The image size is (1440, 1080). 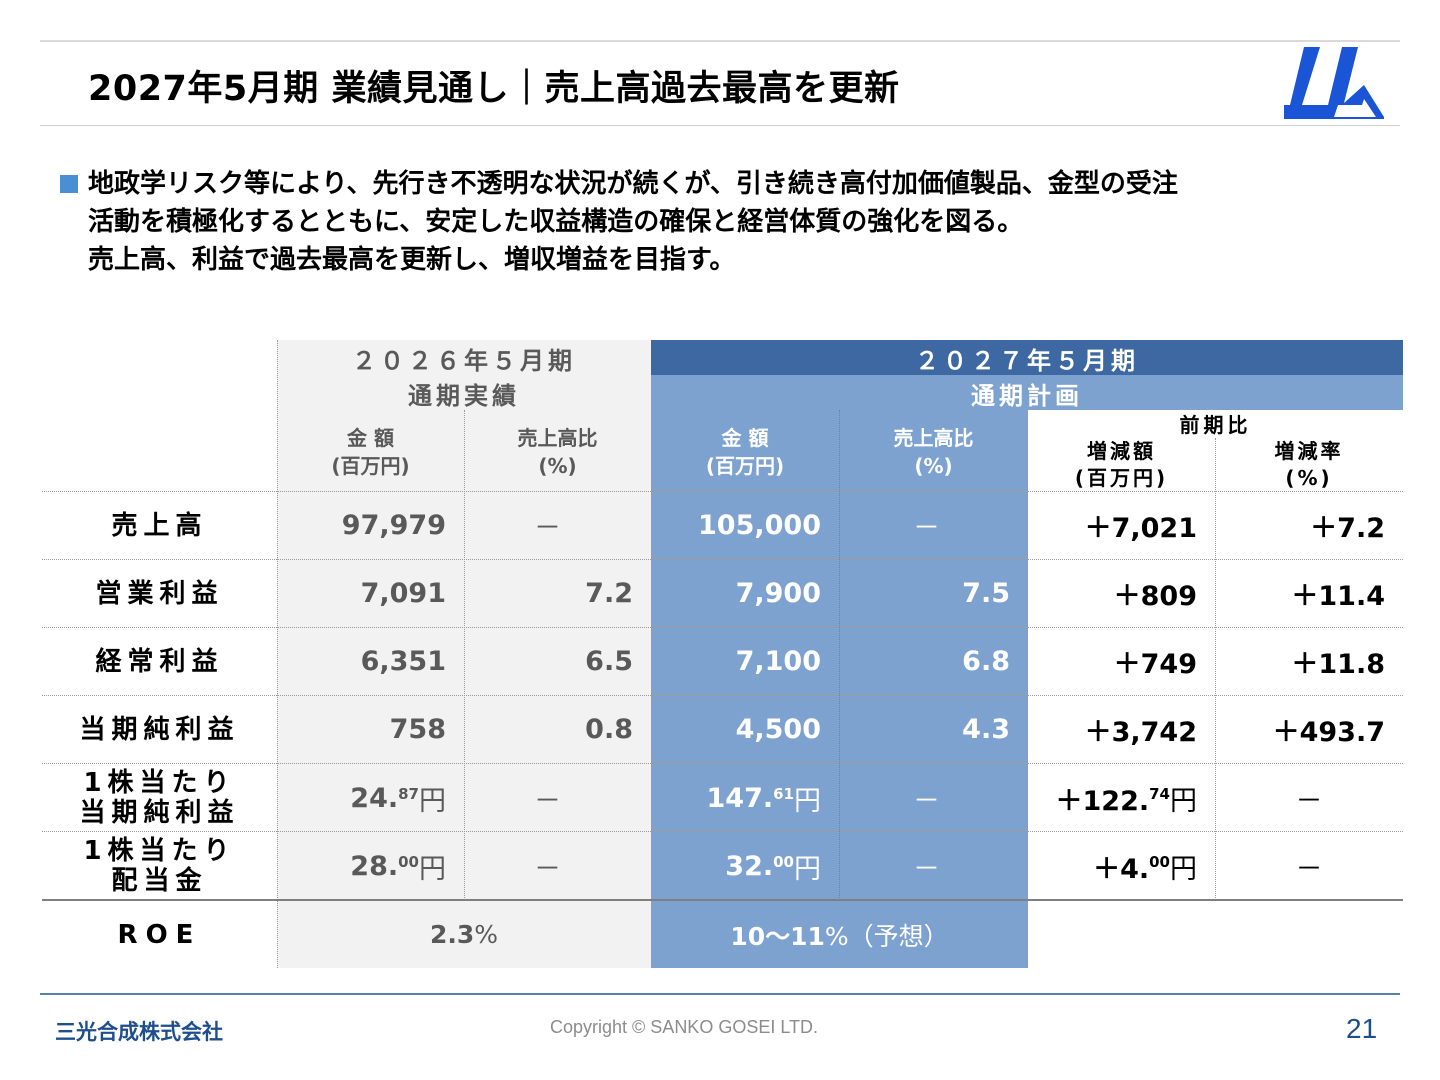 I want to click on footer-copyright: Copyright © SANKO GOSEI LTD., so click(x=684, y=1027).